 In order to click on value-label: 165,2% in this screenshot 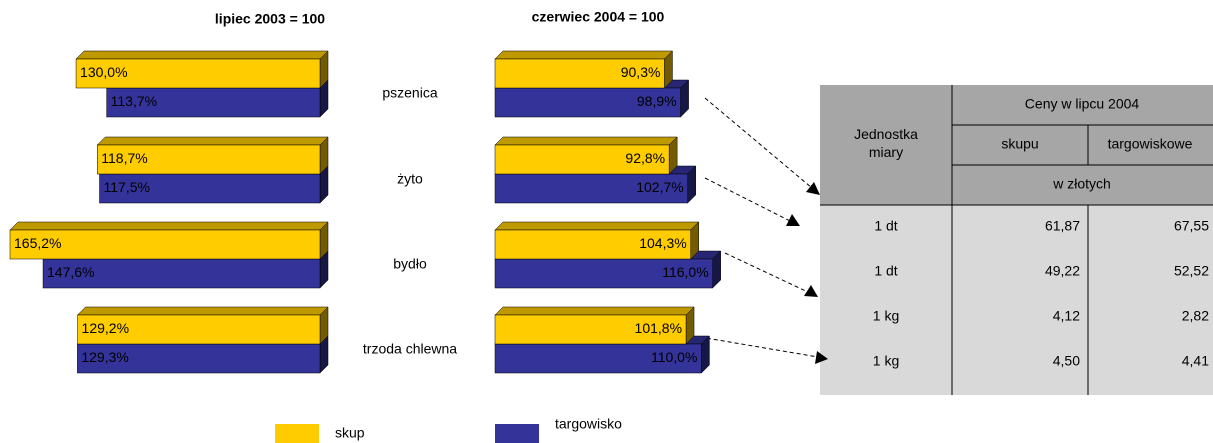, I will do `click(37, 243)`.